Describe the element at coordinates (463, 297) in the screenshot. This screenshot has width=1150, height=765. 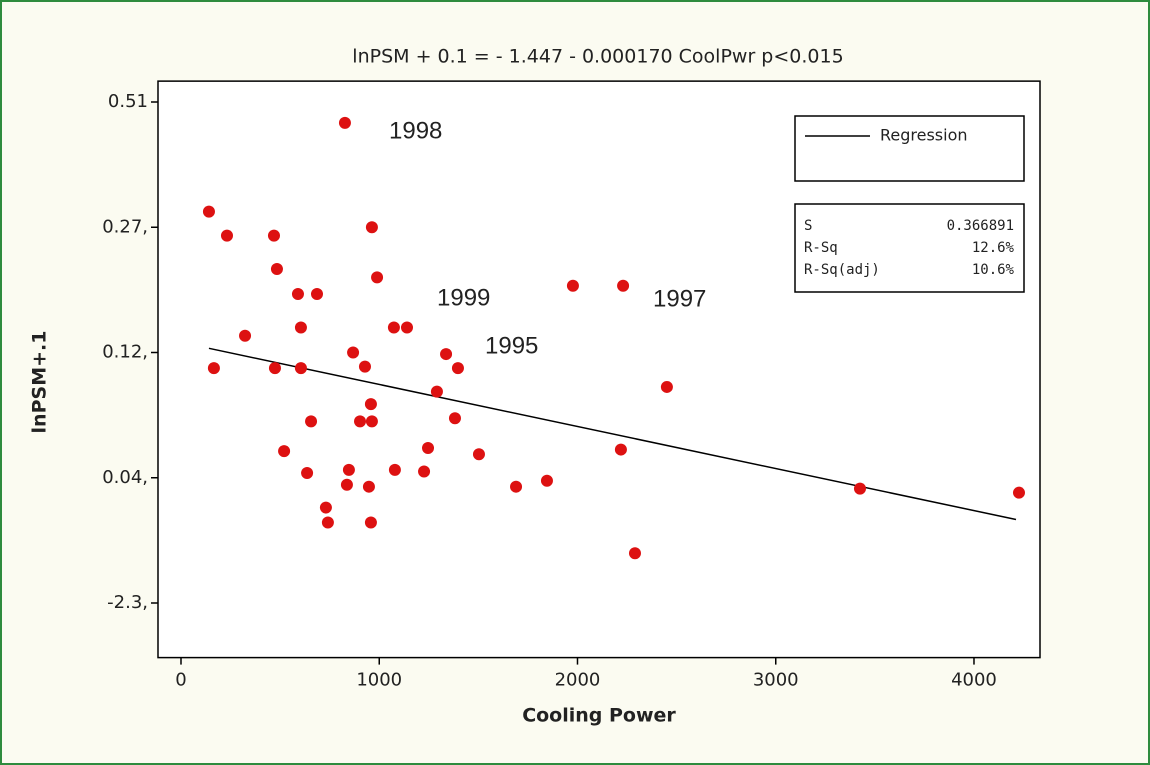
I see `annotation: 1999` at that location.